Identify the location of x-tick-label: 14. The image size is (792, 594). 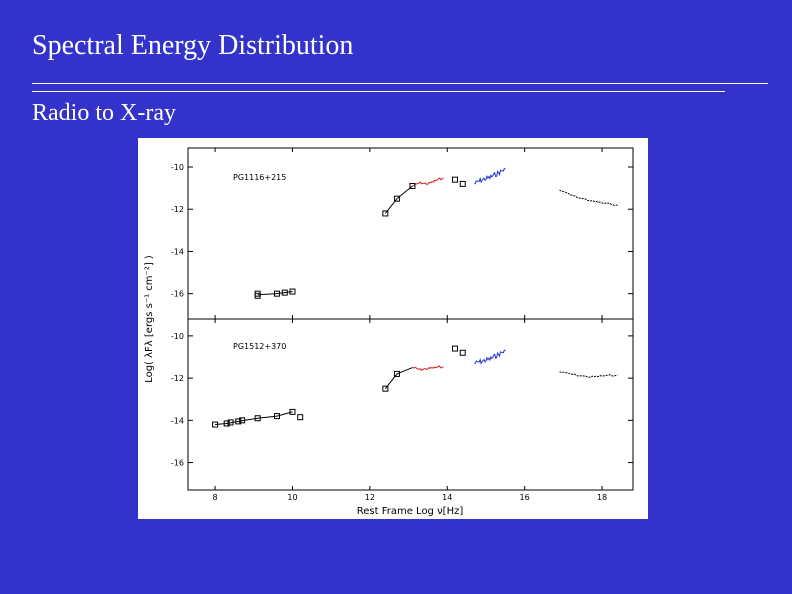
(447, 497).